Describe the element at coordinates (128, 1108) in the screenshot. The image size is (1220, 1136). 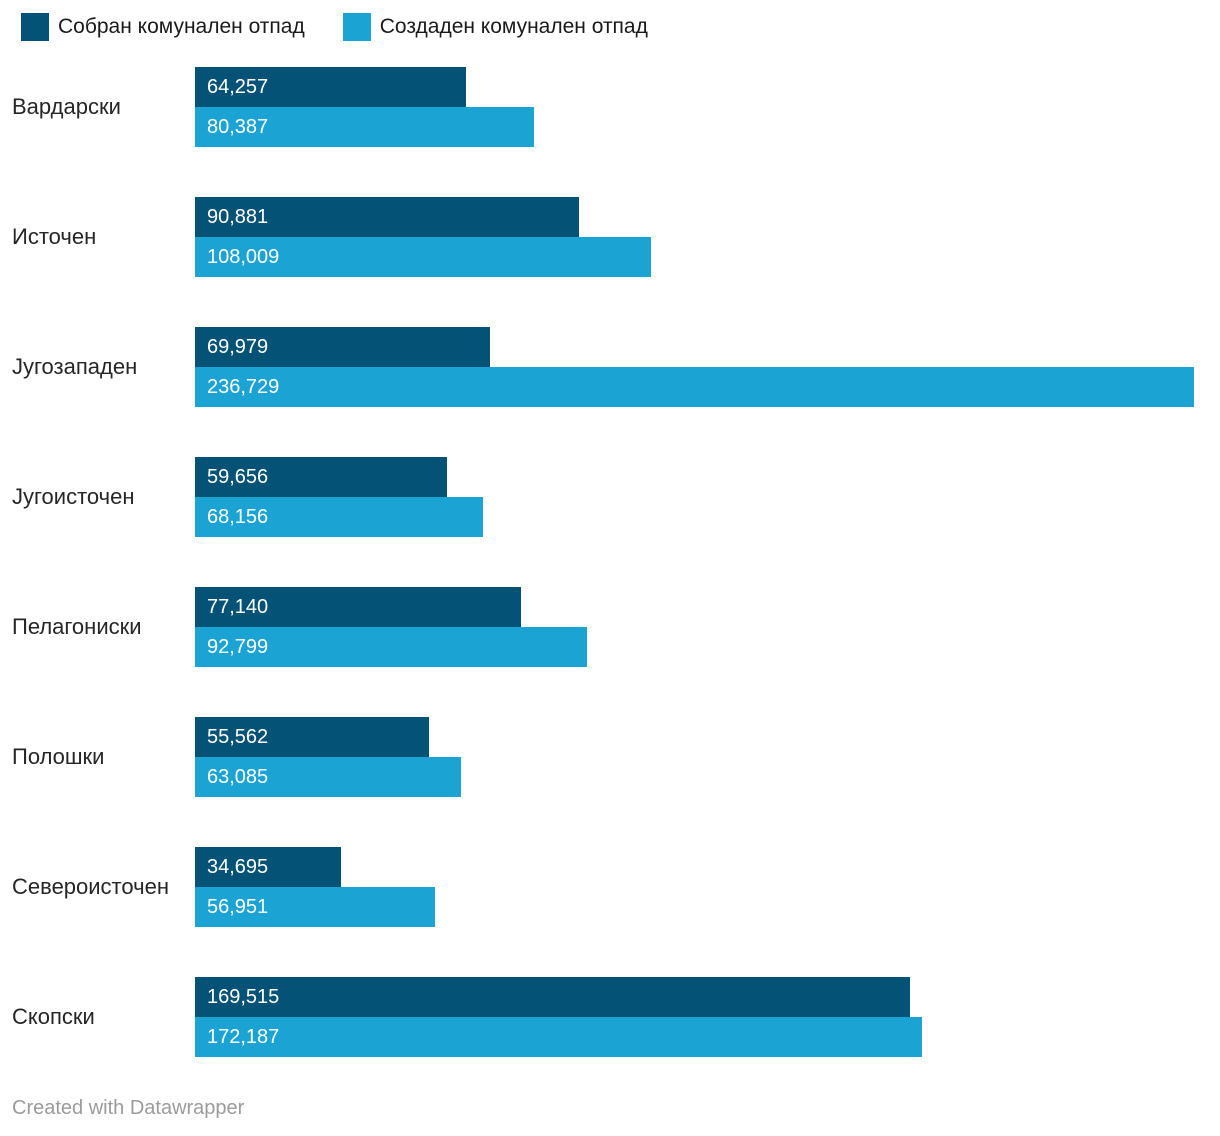
I see `datawrapper-credit-link: Created with Datawrapper` at that location.